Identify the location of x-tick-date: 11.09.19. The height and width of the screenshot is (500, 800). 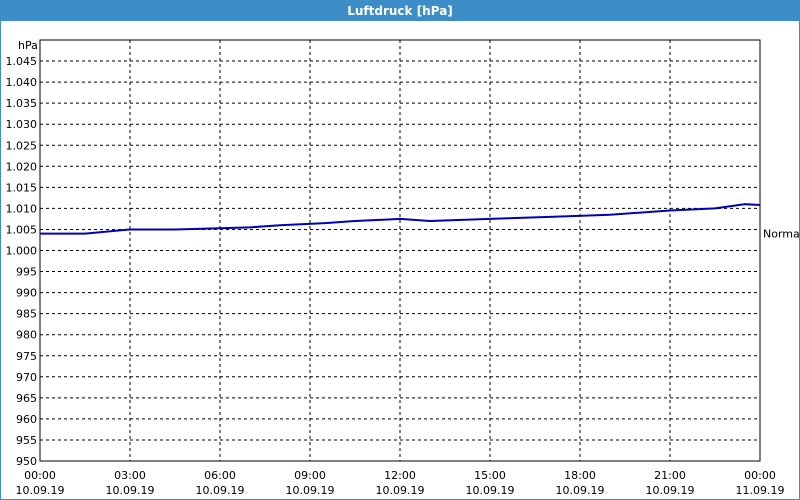
(760, 490).